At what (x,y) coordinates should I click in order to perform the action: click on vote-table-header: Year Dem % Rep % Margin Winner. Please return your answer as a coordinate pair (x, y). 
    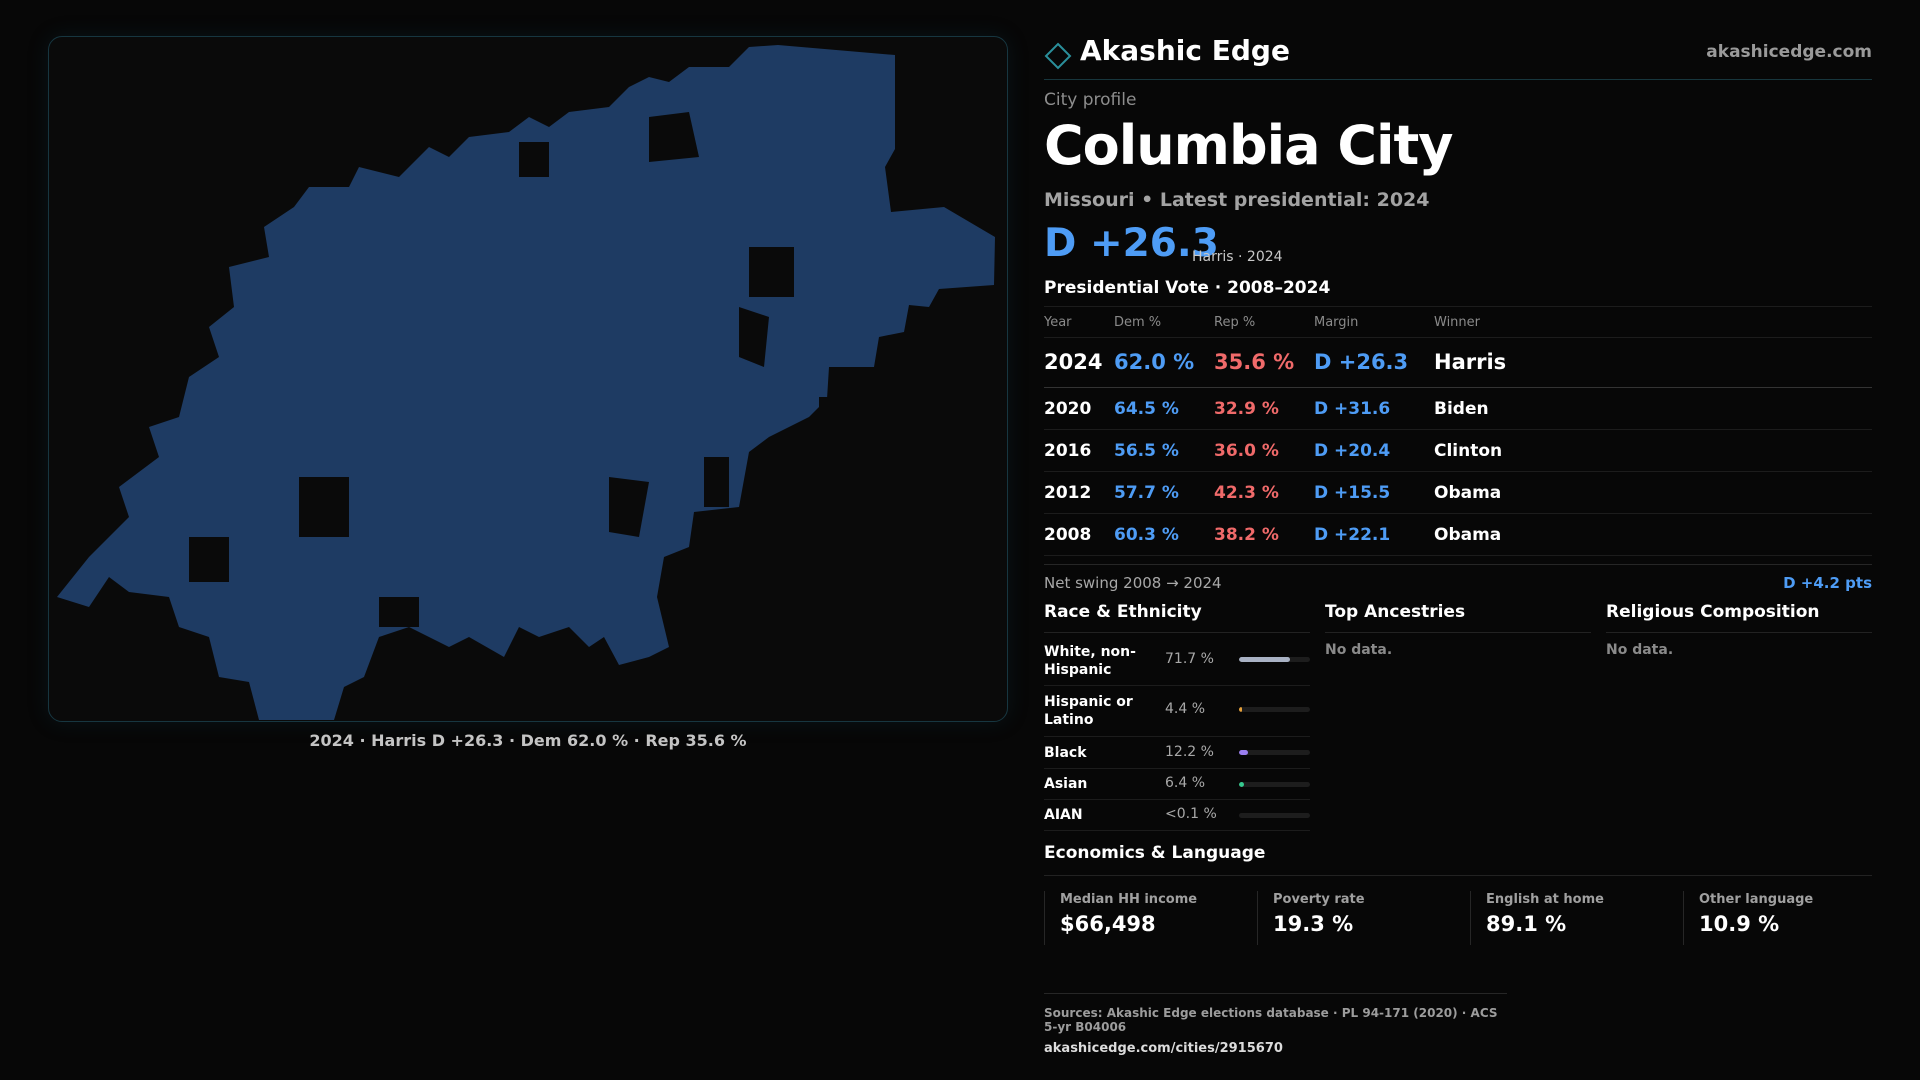
    Looking at the image, I should click on (1458, 322).